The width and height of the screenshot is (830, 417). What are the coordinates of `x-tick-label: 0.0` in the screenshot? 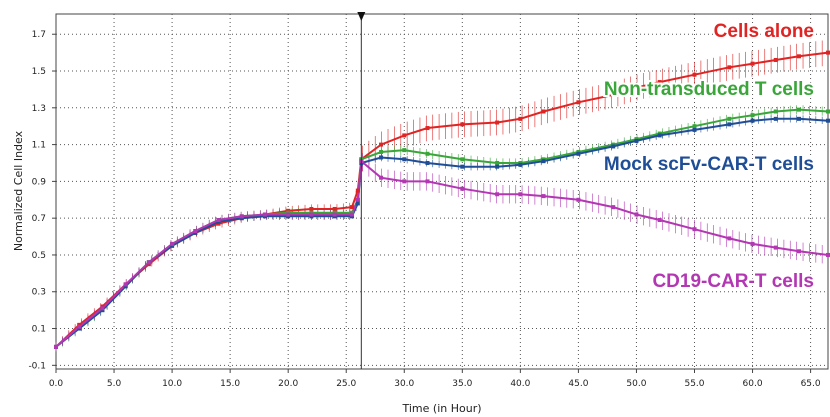 It's located at (56, 384).